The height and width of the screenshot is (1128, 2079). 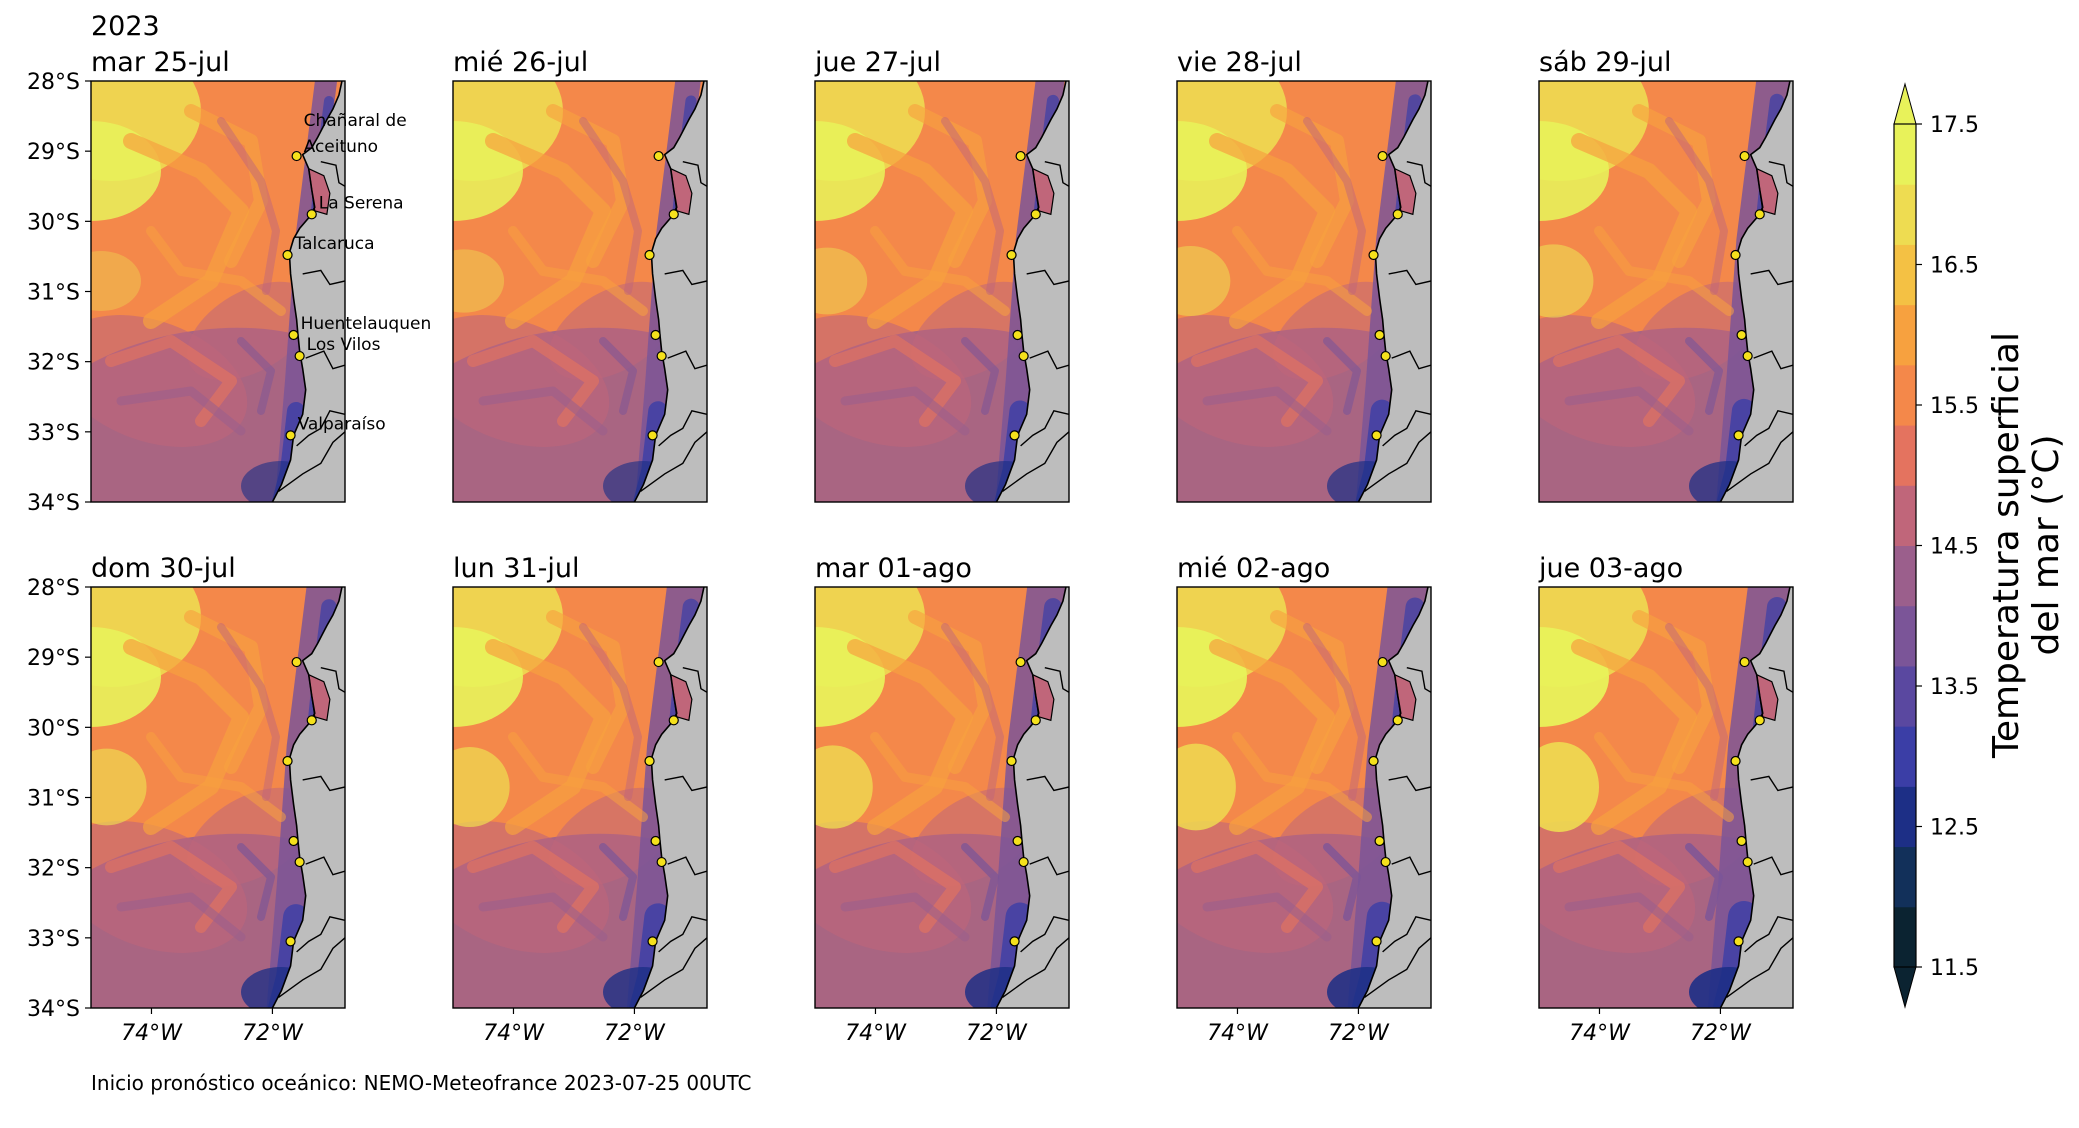 I want to click on y-tick-label: 28°S, so click(x=53, y=588).